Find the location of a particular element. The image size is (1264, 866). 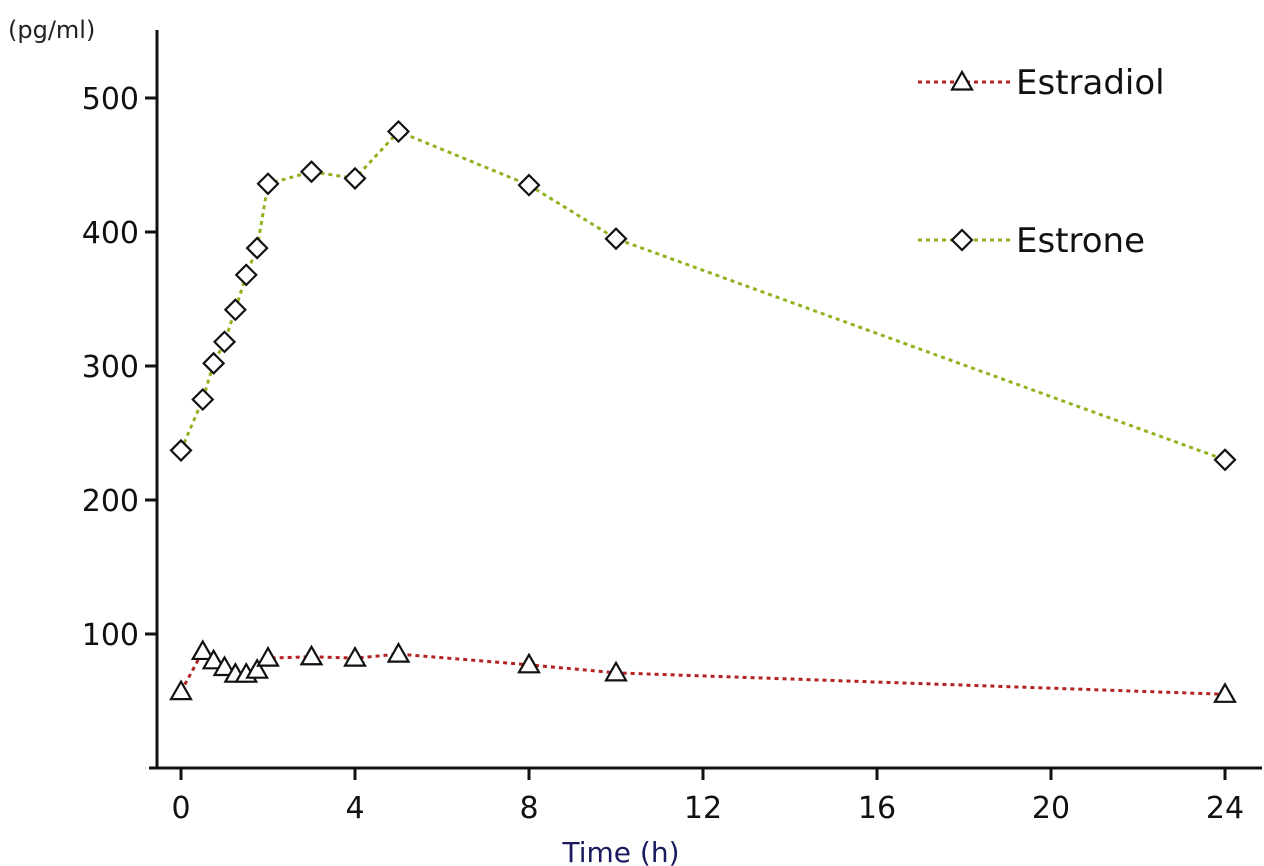

series-line is located at coordinates (702, 672).